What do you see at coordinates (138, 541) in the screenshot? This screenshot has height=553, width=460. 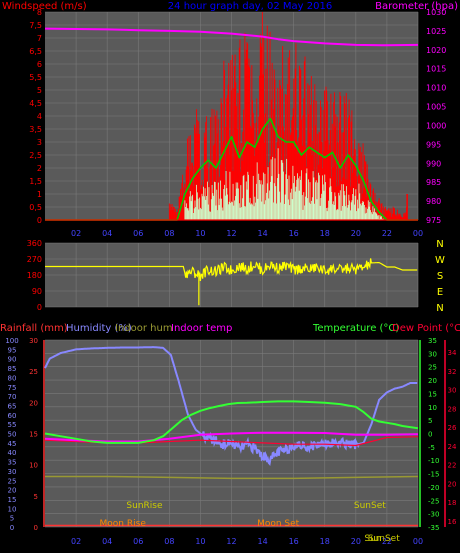 I see `temp-x-tick: 06` at bounding box center [138, 541].